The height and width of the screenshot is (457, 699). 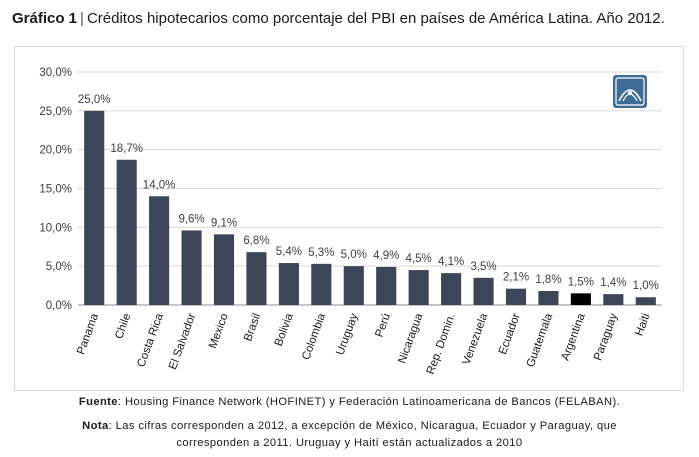 I want to click on data-label: 5,3%, so click(x=321, y=253).